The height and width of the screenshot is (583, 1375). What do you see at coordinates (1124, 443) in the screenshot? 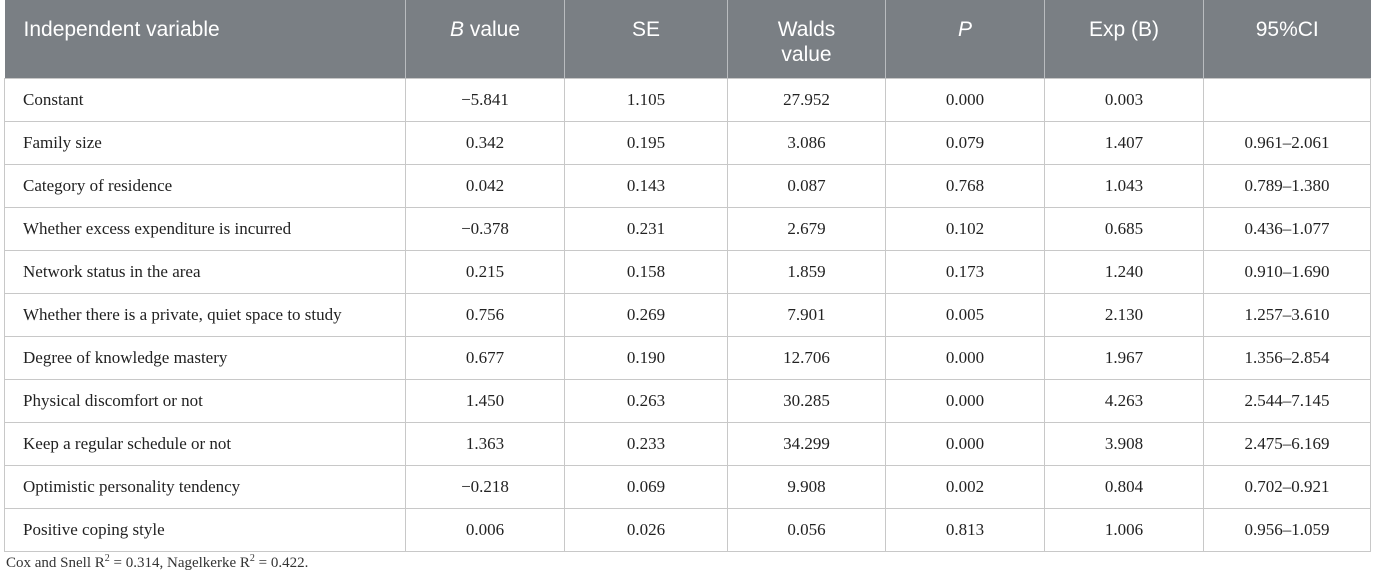
I see `cell-exp-b: 3.908` at bounding box center [1124, 443].